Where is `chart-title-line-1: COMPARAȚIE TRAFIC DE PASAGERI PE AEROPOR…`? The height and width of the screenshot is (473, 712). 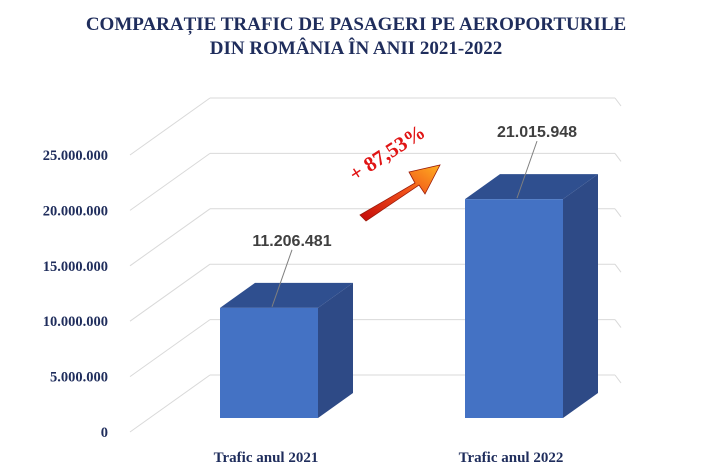
chart-title-line-1: COMPARAȚIE TRAFIC DE PASAGERI PE AEROPOR… is located at coordinates (356, 24).